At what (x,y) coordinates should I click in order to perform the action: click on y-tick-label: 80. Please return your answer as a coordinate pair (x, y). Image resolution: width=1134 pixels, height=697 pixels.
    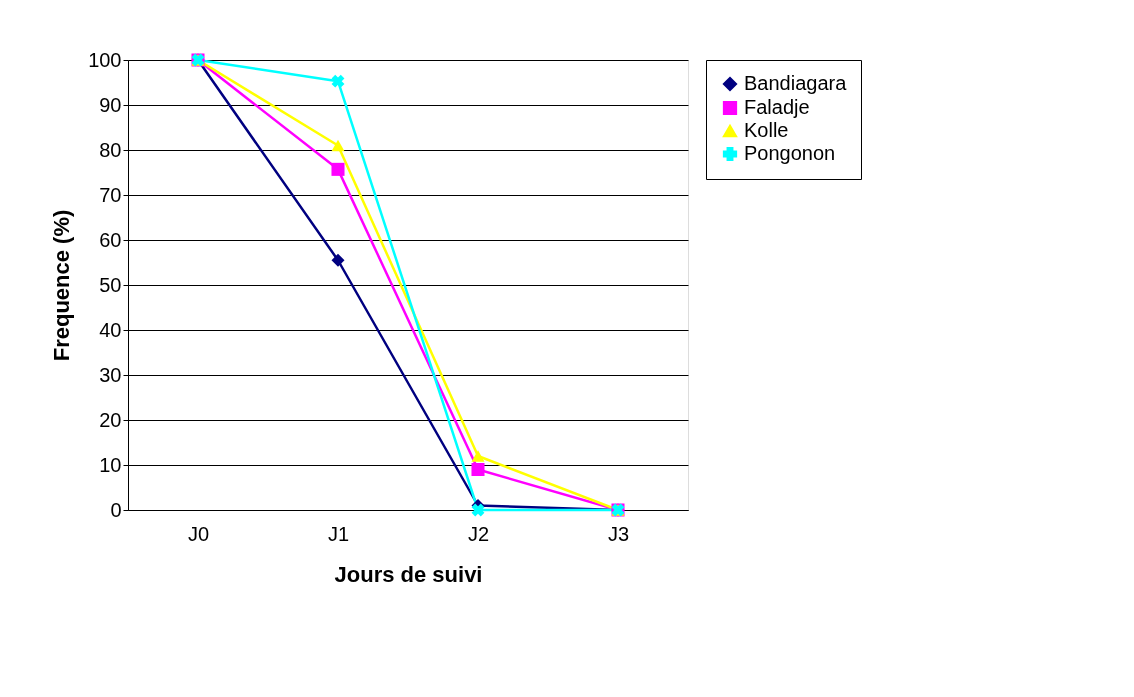
    Looking at the image, I should click on (110, 149).